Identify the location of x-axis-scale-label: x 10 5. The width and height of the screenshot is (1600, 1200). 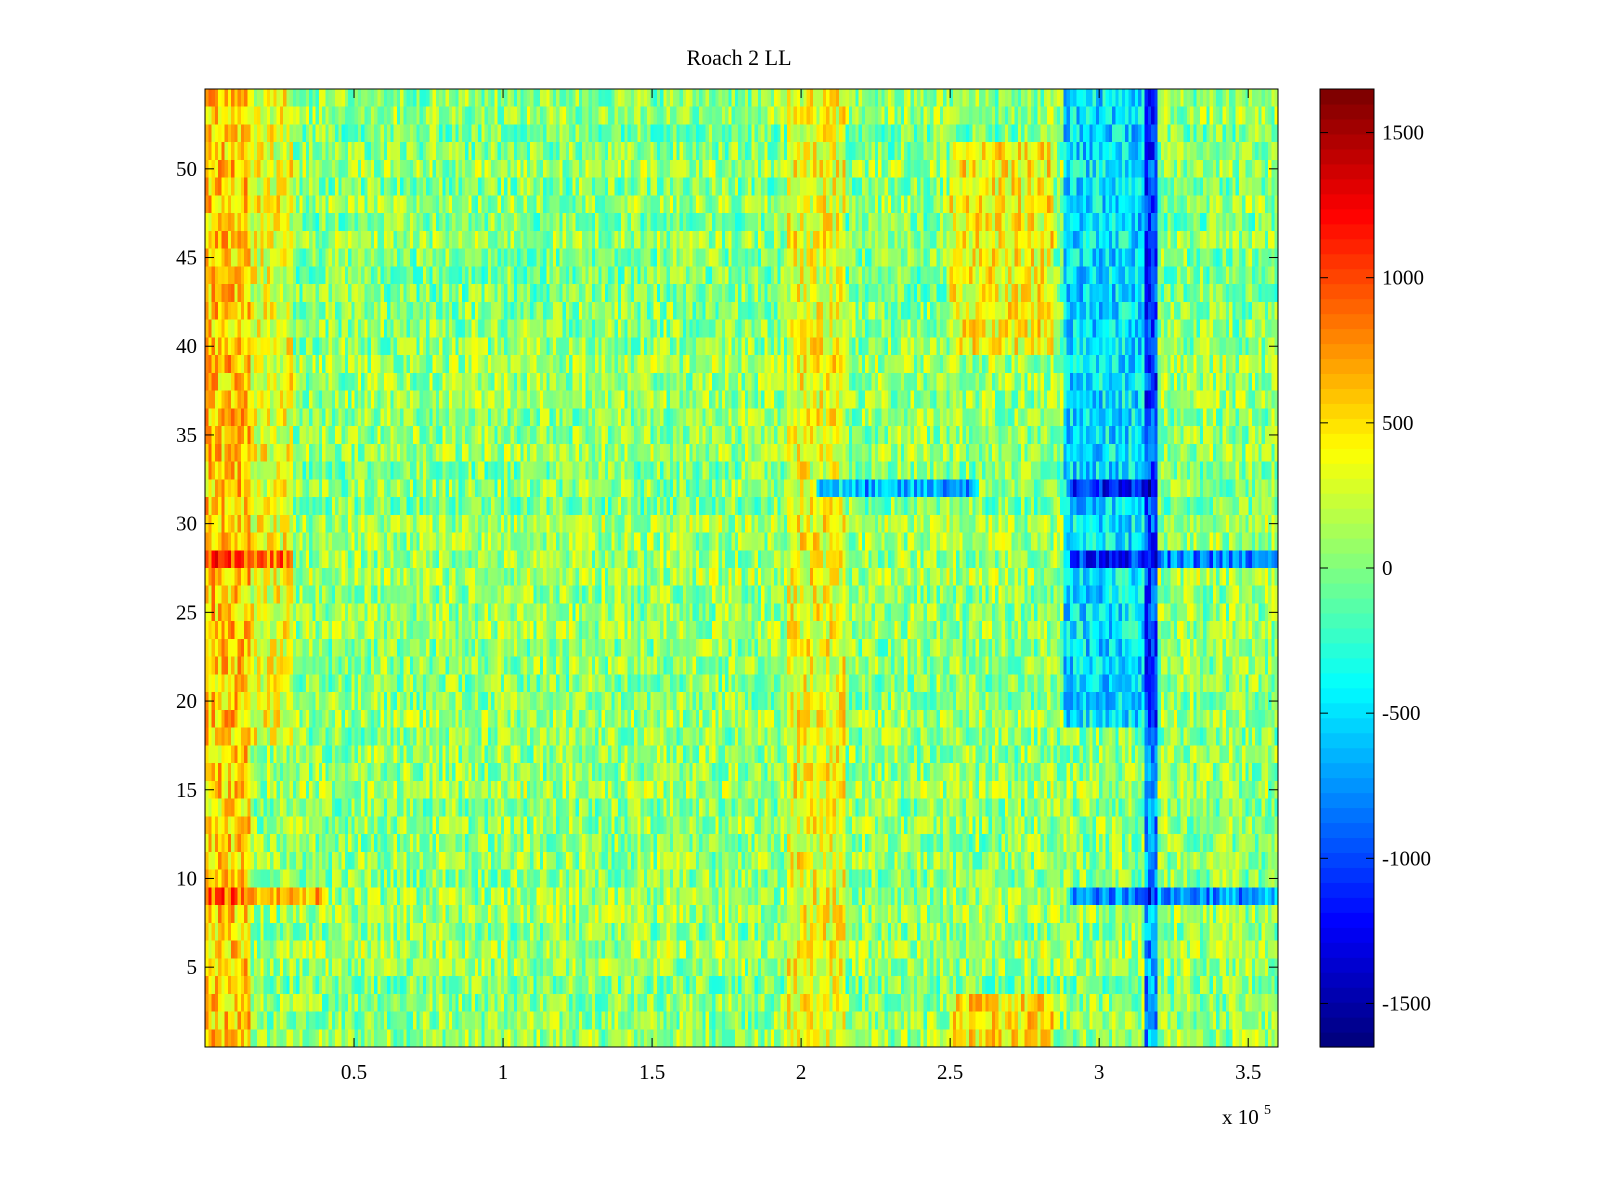
(1246, 1116).